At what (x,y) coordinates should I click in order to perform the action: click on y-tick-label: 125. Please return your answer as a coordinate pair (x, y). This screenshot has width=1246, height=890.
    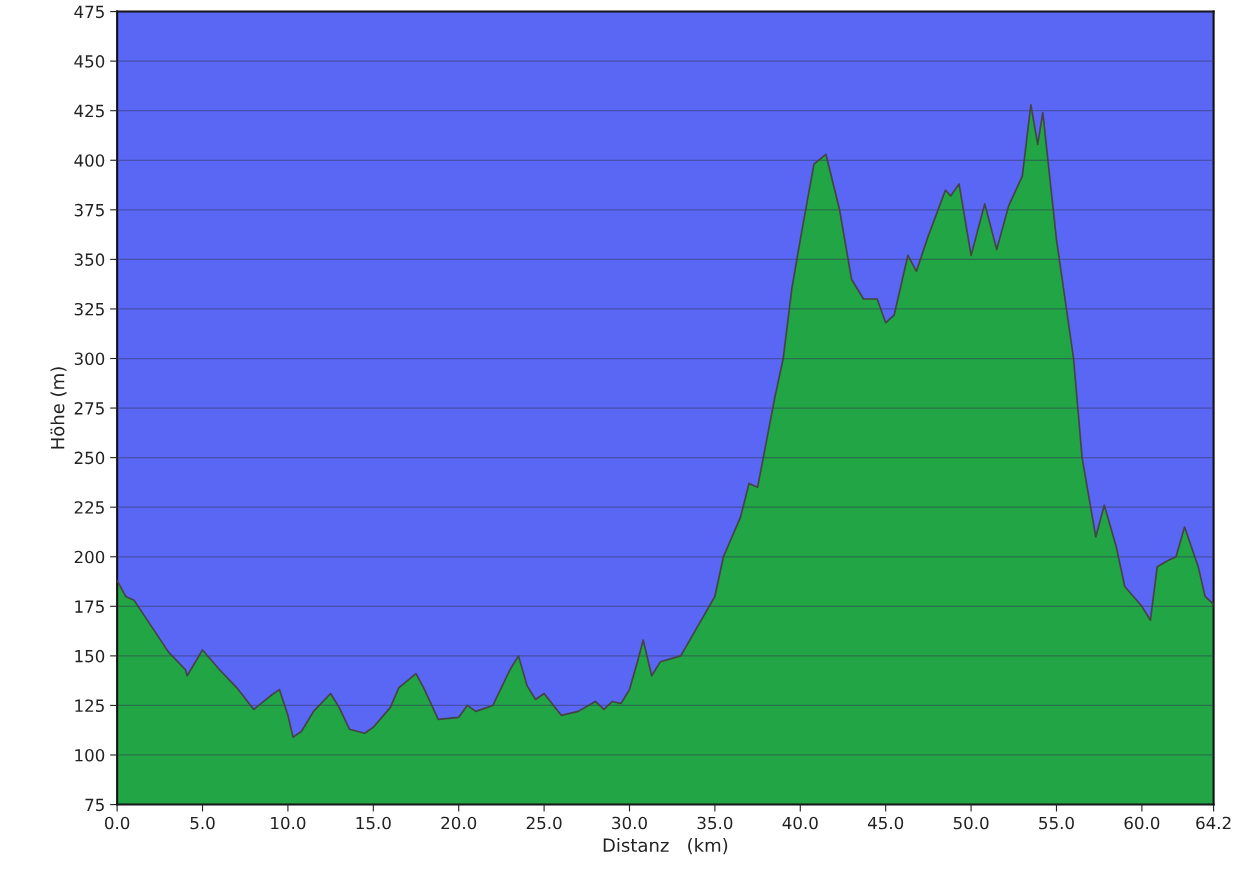
    Looking at the image, I should click on (89, 706).